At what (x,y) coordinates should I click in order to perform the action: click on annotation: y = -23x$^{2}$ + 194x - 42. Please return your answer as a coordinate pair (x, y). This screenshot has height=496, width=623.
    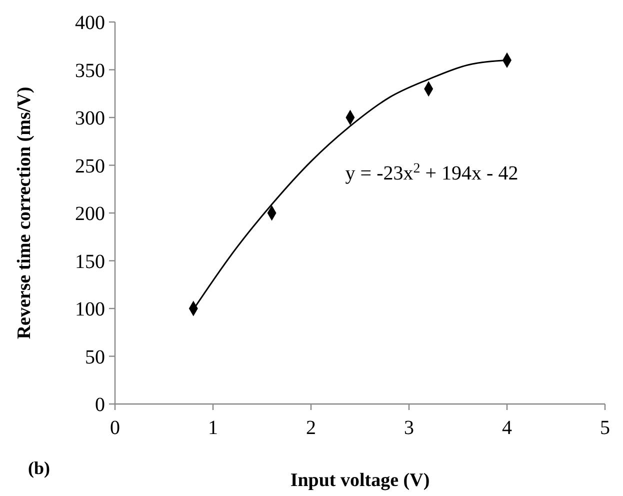
    Looking at the image, I should click on (431, 173).